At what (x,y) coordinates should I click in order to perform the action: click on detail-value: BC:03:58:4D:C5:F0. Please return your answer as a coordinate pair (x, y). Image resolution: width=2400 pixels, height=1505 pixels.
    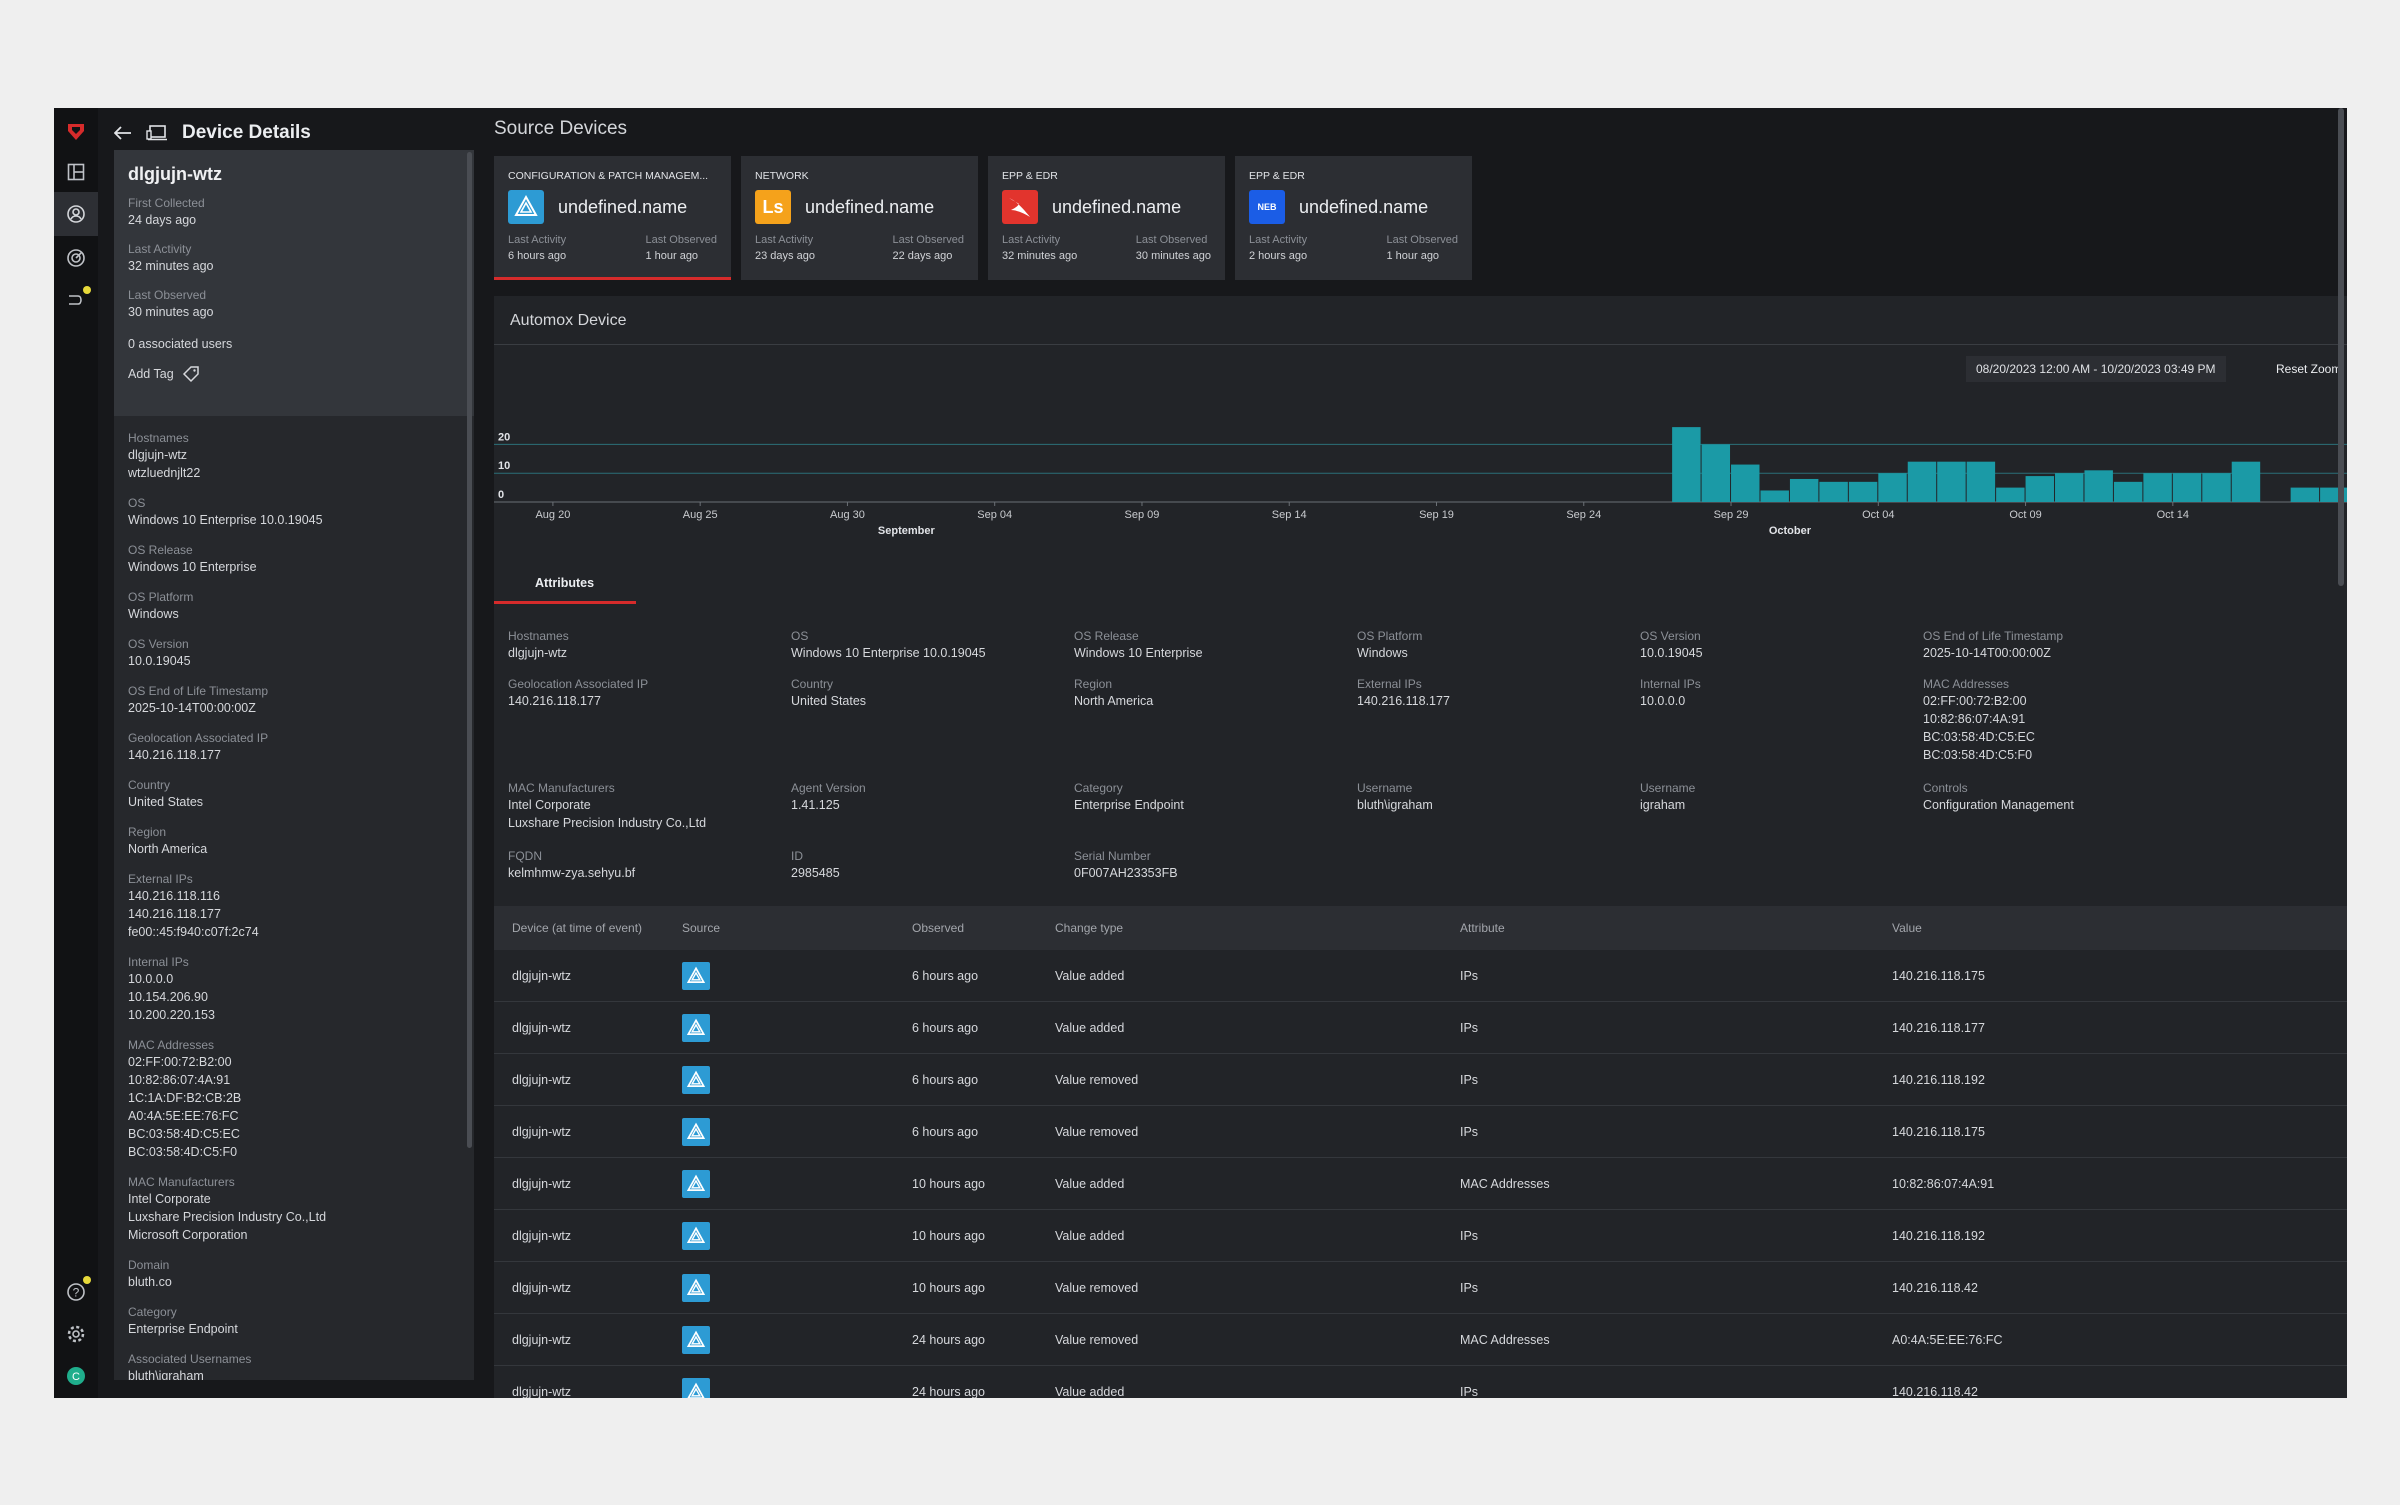
    Looking at the image, I should click on (183, 1152).